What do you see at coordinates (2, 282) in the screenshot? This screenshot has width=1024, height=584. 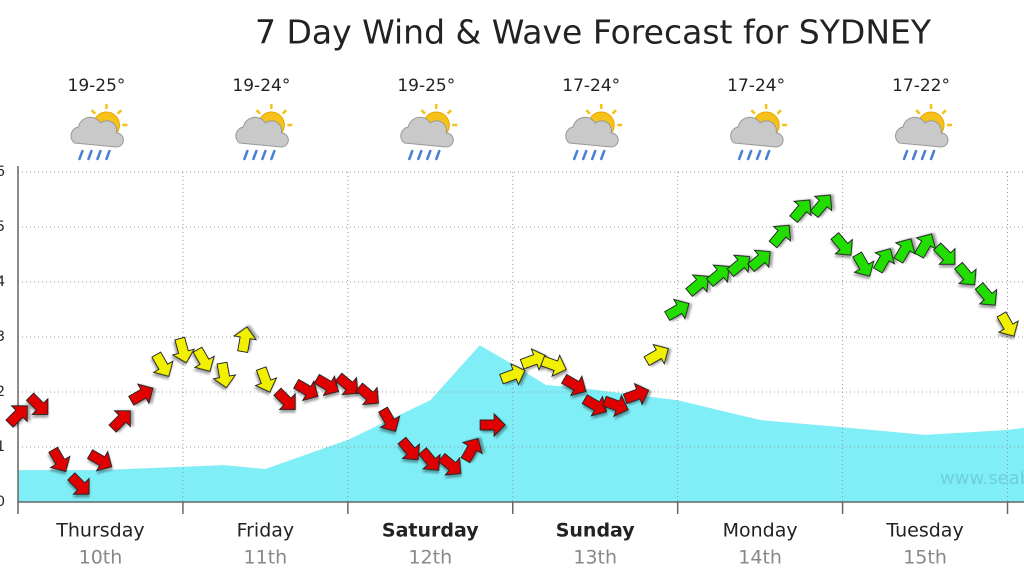 I see `y-tick-label: 4` at bounding box center [2, 282].